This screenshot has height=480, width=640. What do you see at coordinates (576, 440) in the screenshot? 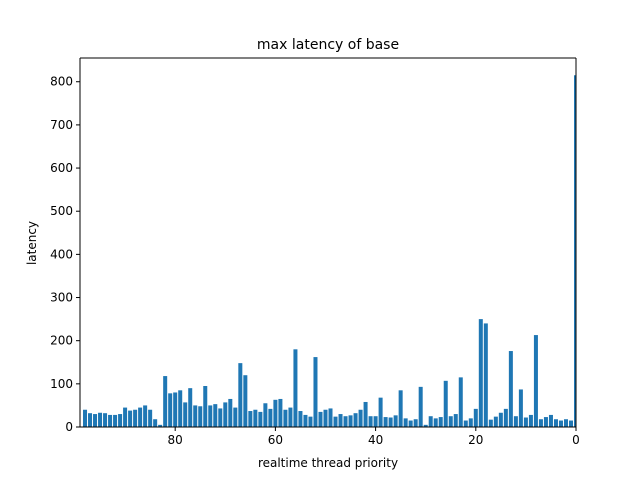
I see `x-tick-label-0: 0` at bounding box center [576, 440].